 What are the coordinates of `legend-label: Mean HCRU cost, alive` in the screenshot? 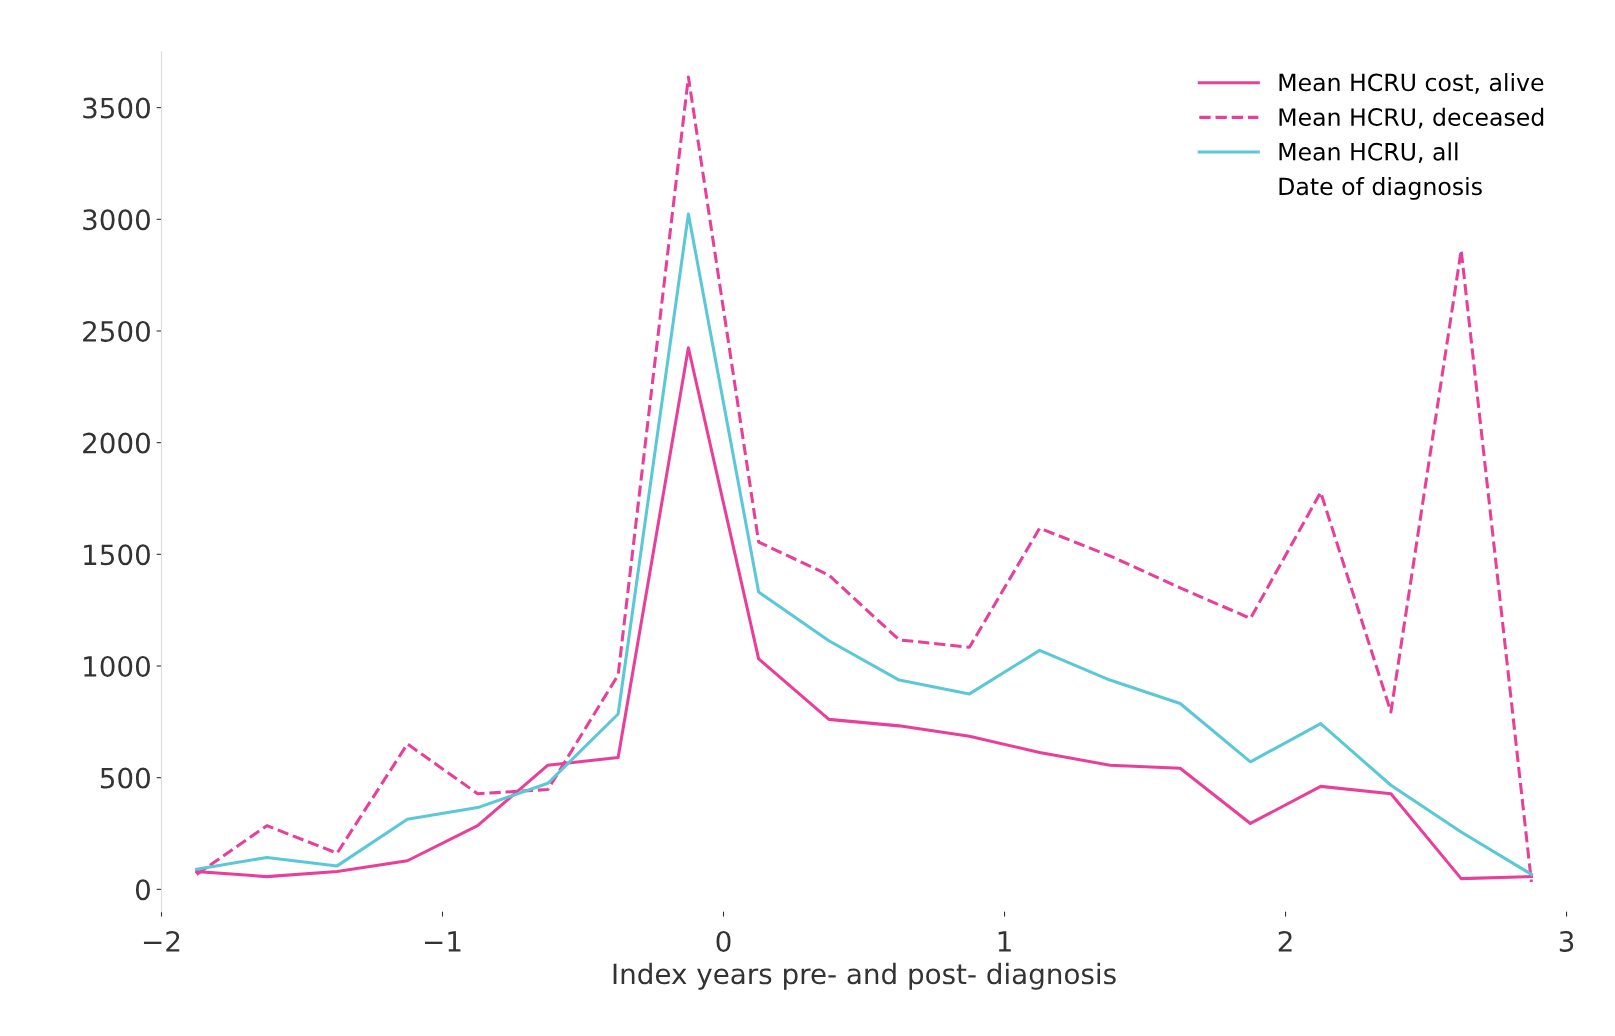 It's located at (1411, 83).